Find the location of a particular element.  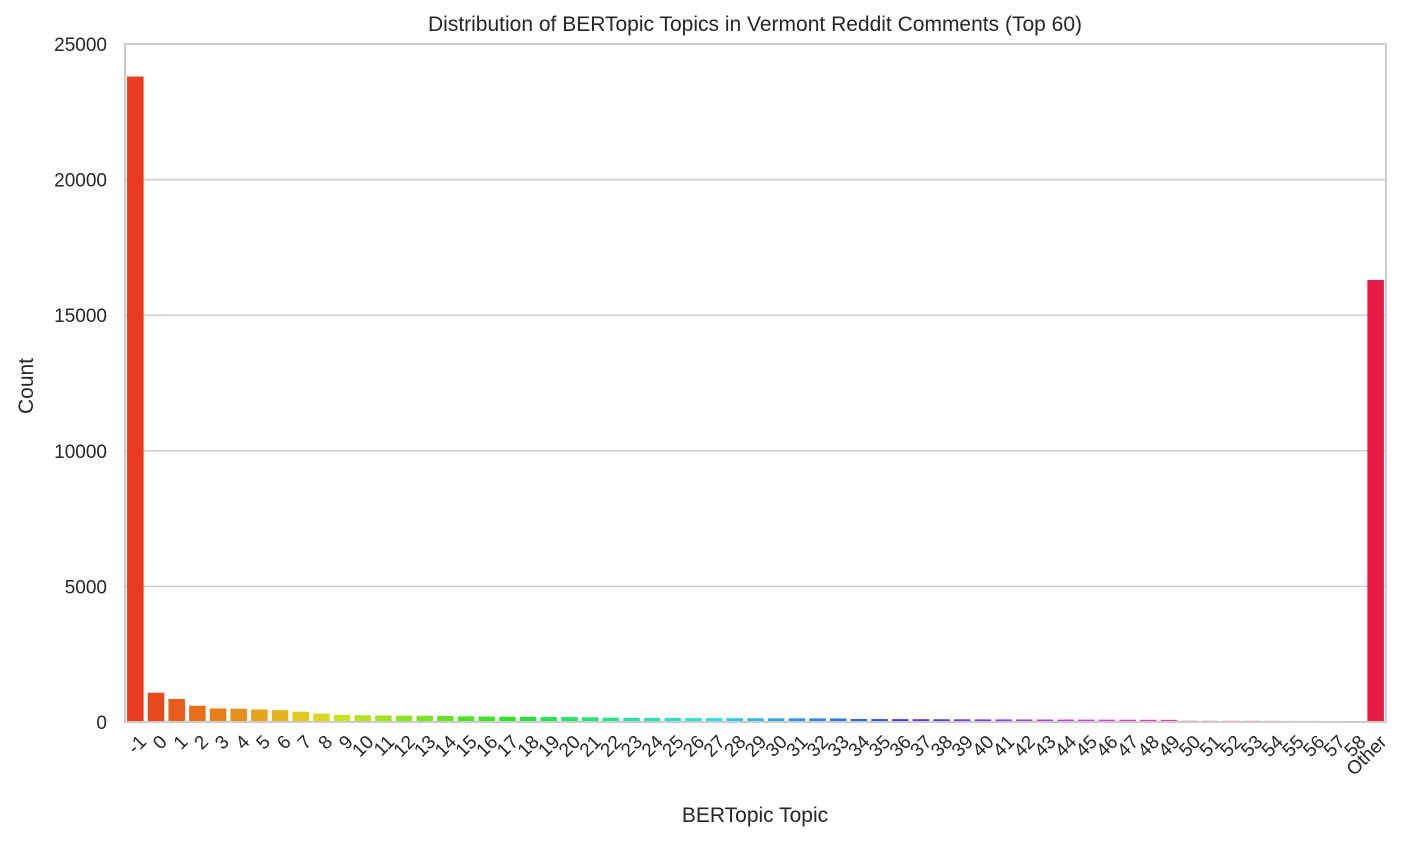

x-tick-label: 1 is located at coordinates (181, 743).